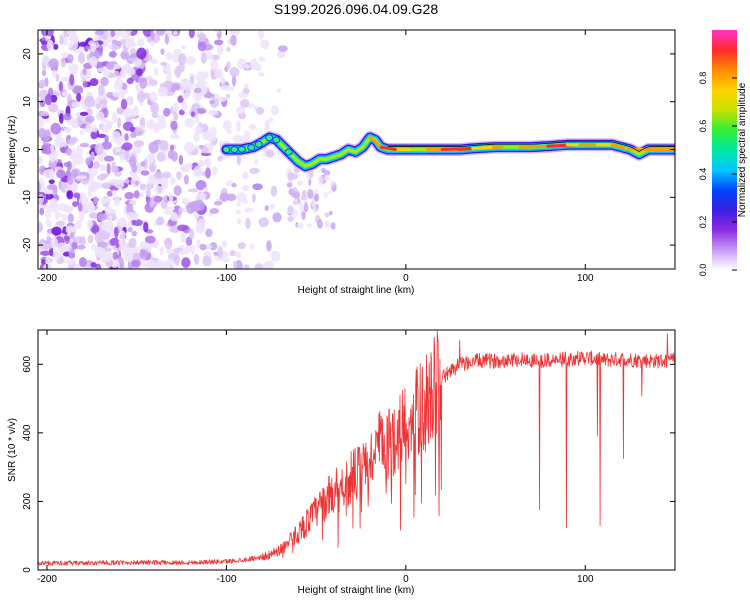  What do you see at coordinates (226, 579) in the screenshot?
I see `snr-x-tick-label: -100` at bounding box center [226, 579].